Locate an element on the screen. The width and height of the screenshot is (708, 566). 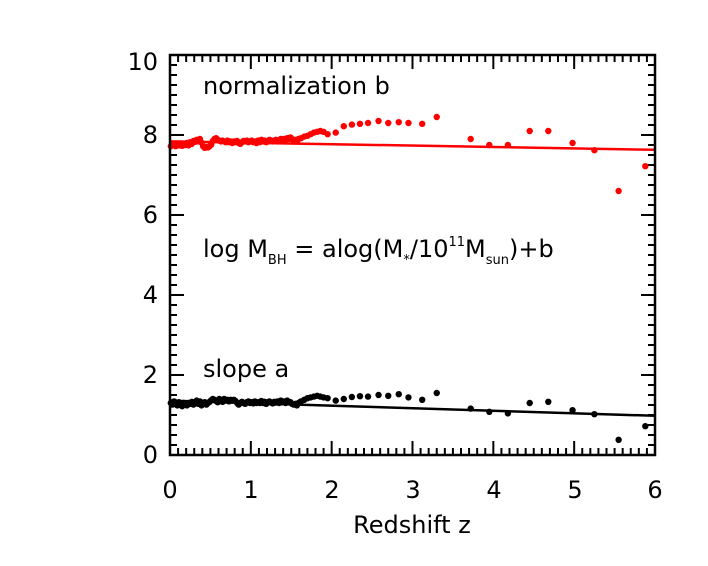
x-tick-label: 1 is located at coordinates (250, 490).